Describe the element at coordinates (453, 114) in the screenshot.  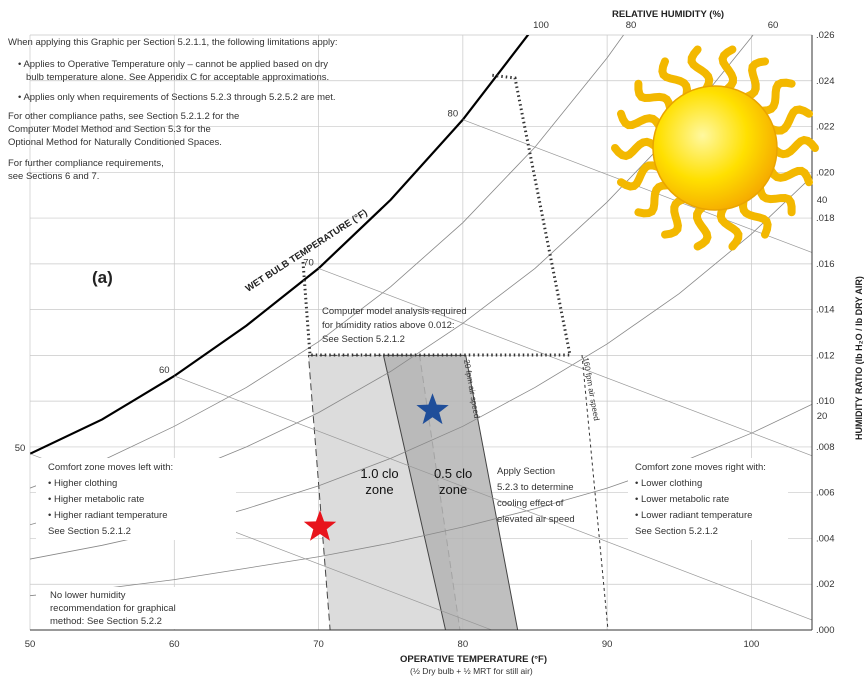
I see `wet-bulb-label: 80` at that location.